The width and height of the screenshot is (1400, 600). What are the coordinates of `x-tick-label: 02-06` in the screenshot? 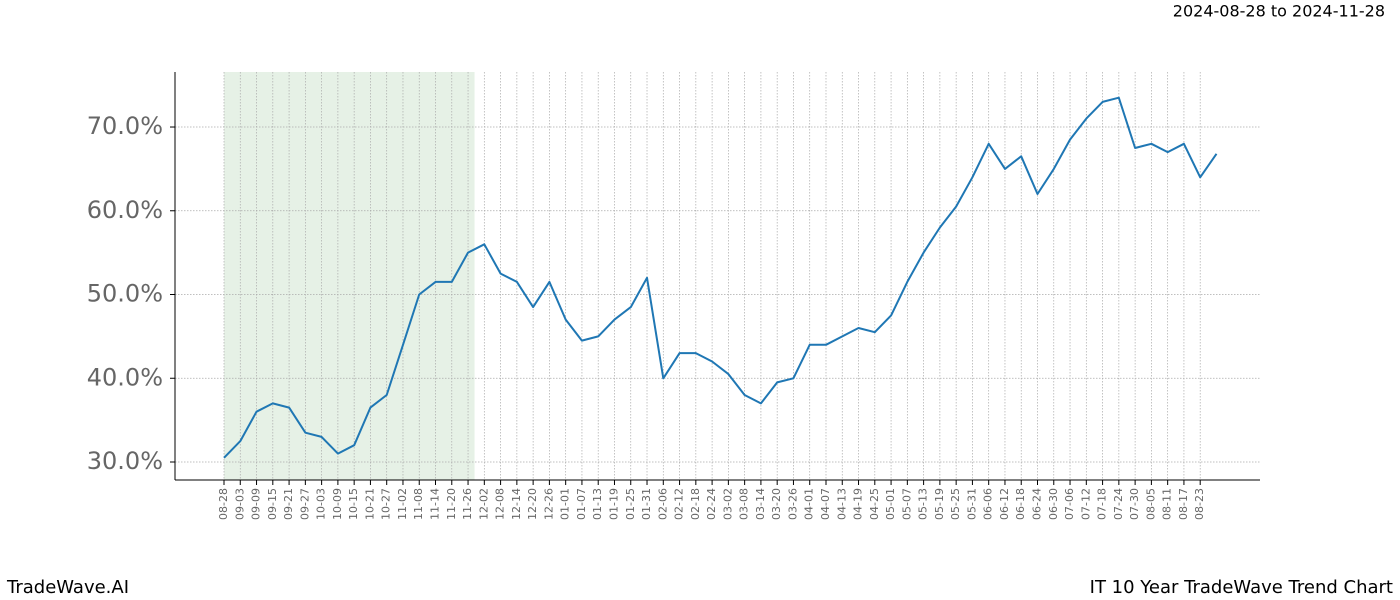 It's located at (662, 504).